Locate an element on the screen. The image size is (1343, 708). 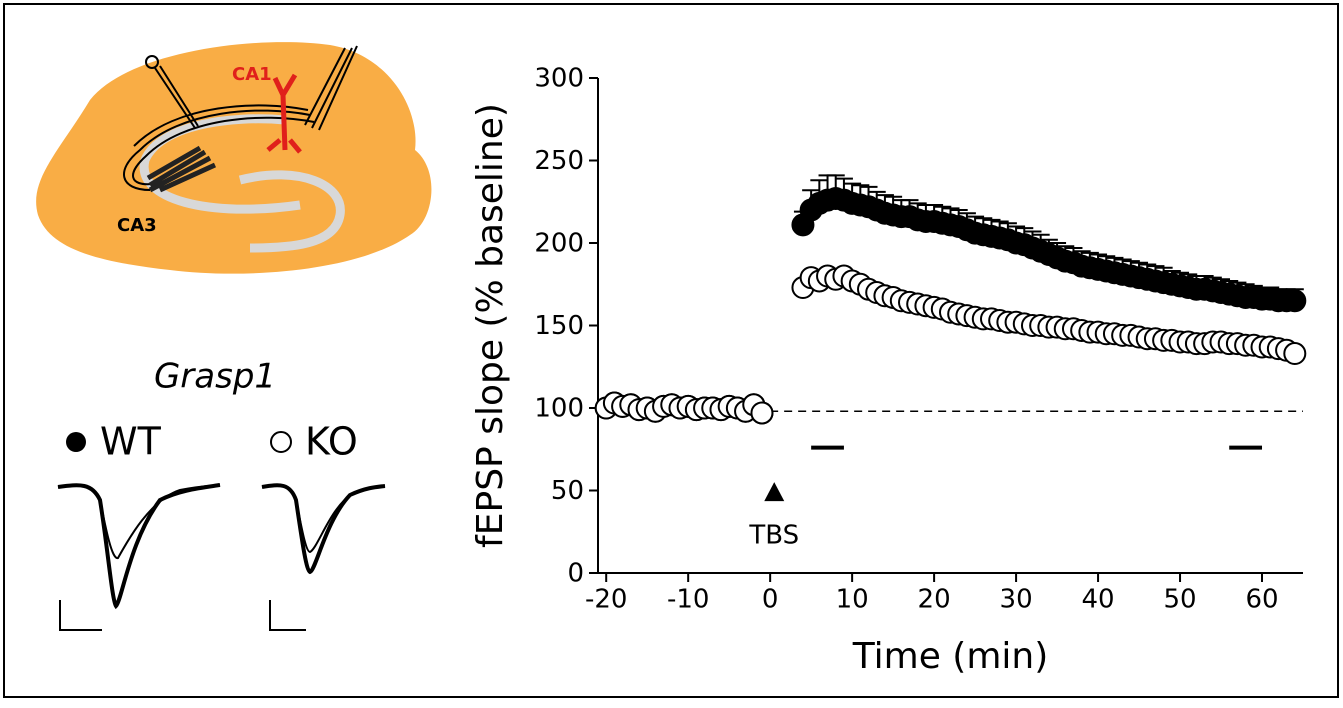
x-tick-label: 40 is located at coordinates (1098, 600).